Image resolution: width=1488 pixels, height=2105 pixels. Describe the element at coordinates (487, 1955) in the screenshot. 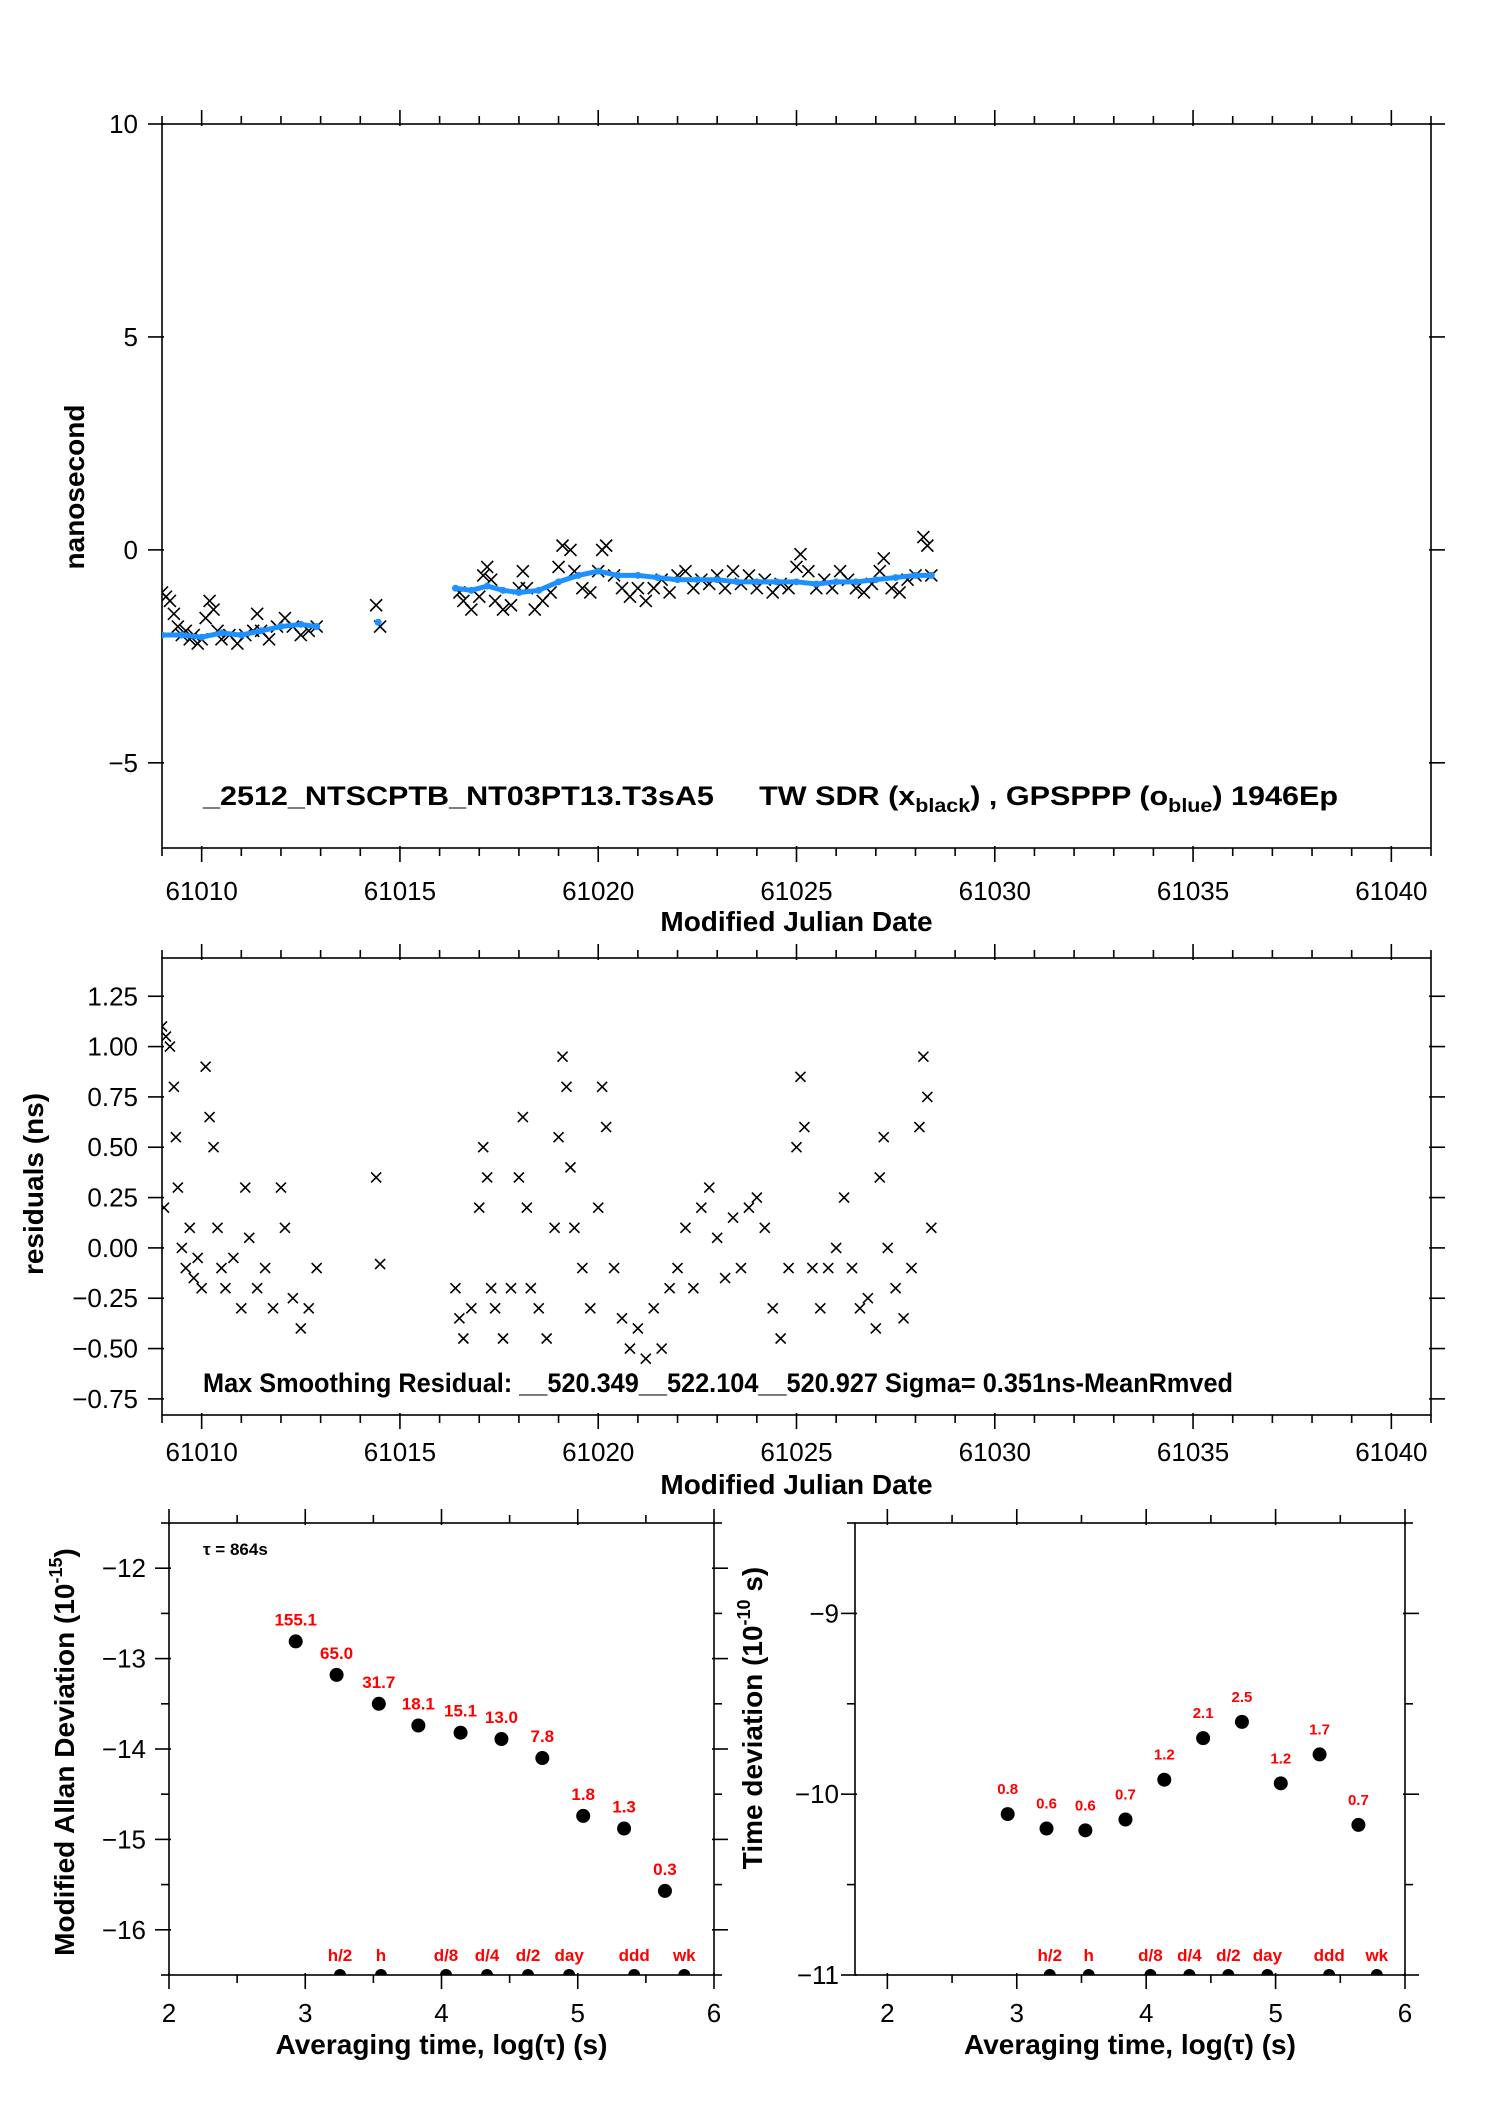

I see `time-marker-label: d/4` at that location.